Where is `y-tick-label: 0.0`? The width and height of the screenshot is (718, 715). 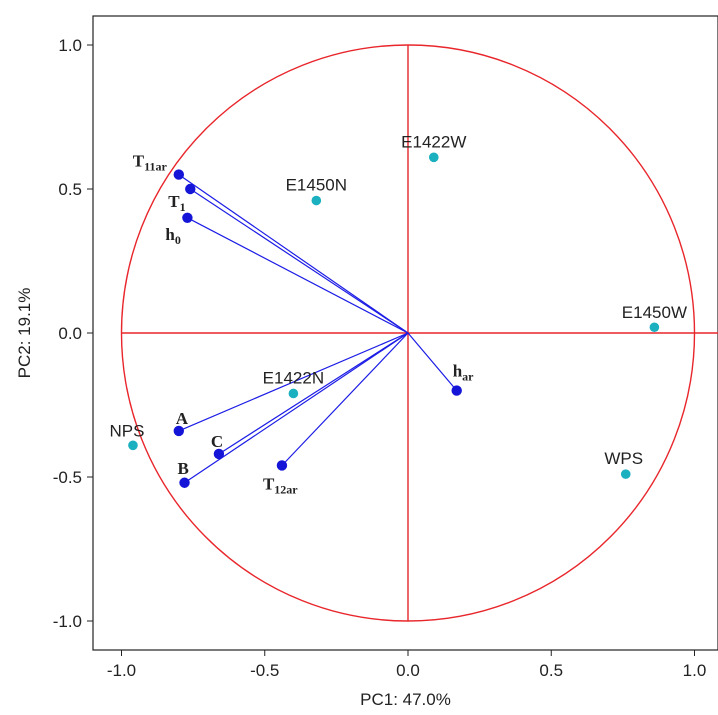 y-tick-label: 0.0 is located at coordinates (70, 333).